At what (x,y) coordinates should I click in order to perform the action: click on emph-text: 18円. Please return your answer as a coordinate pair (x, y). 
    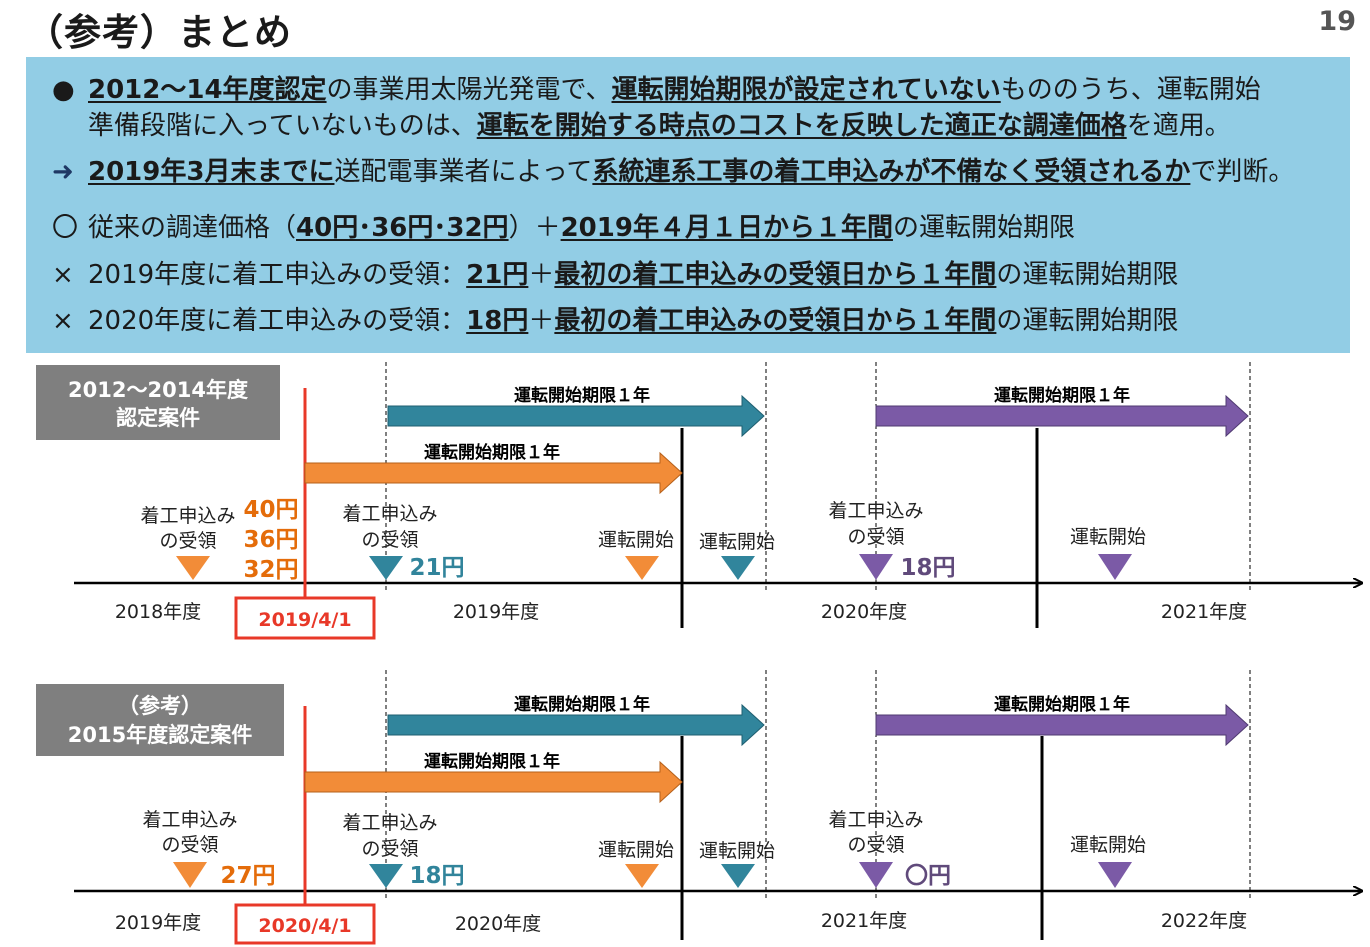
    Looking at the image, I should click on (497, 321).